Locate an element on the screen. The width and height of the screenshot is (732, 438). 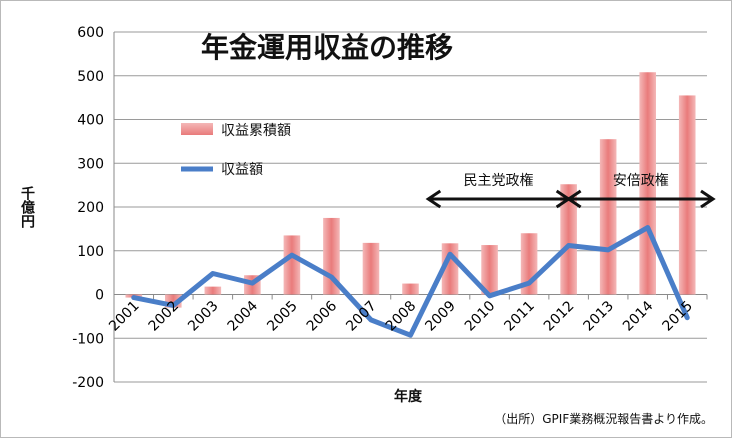
x-tick-label: 2012 is located at coordinates (559, 316).